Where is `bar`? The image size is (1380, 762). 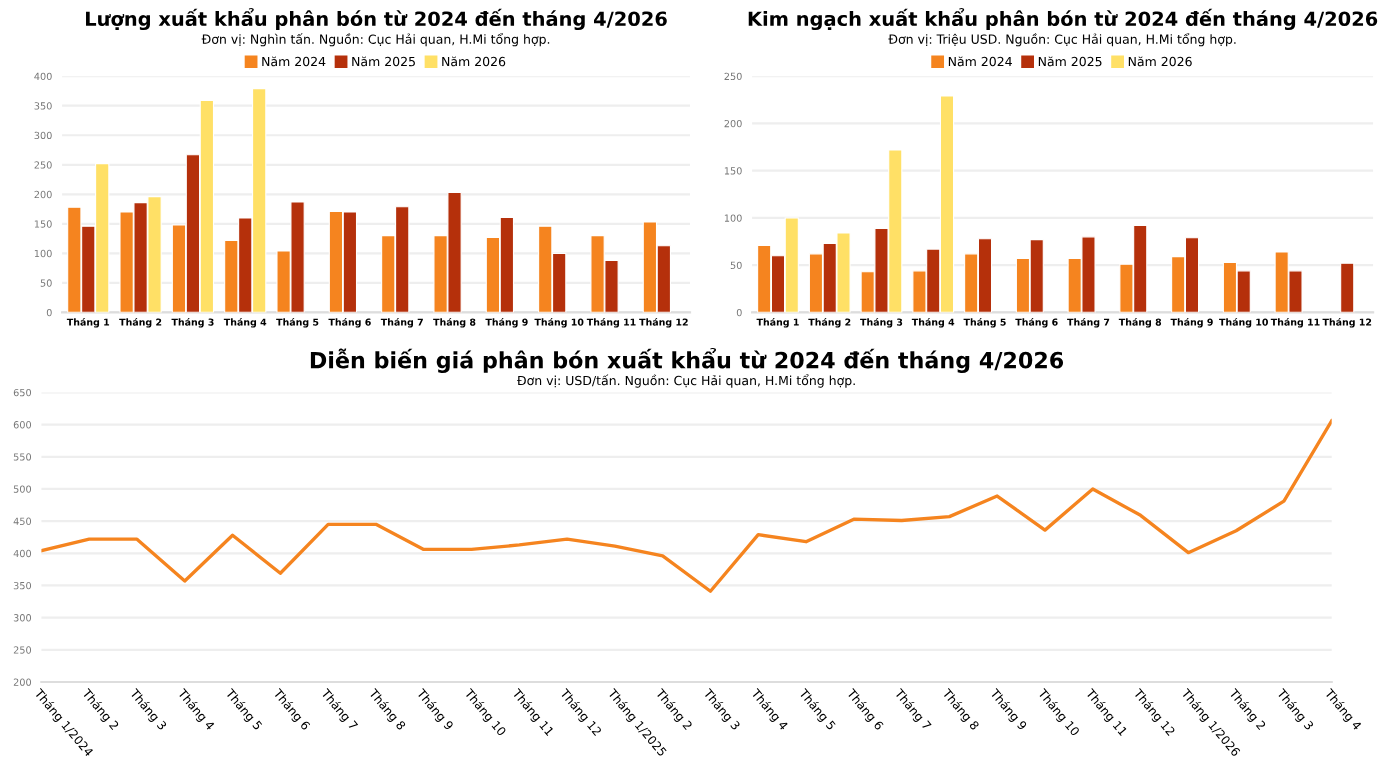 bar is located at coordinates (1347, 287).